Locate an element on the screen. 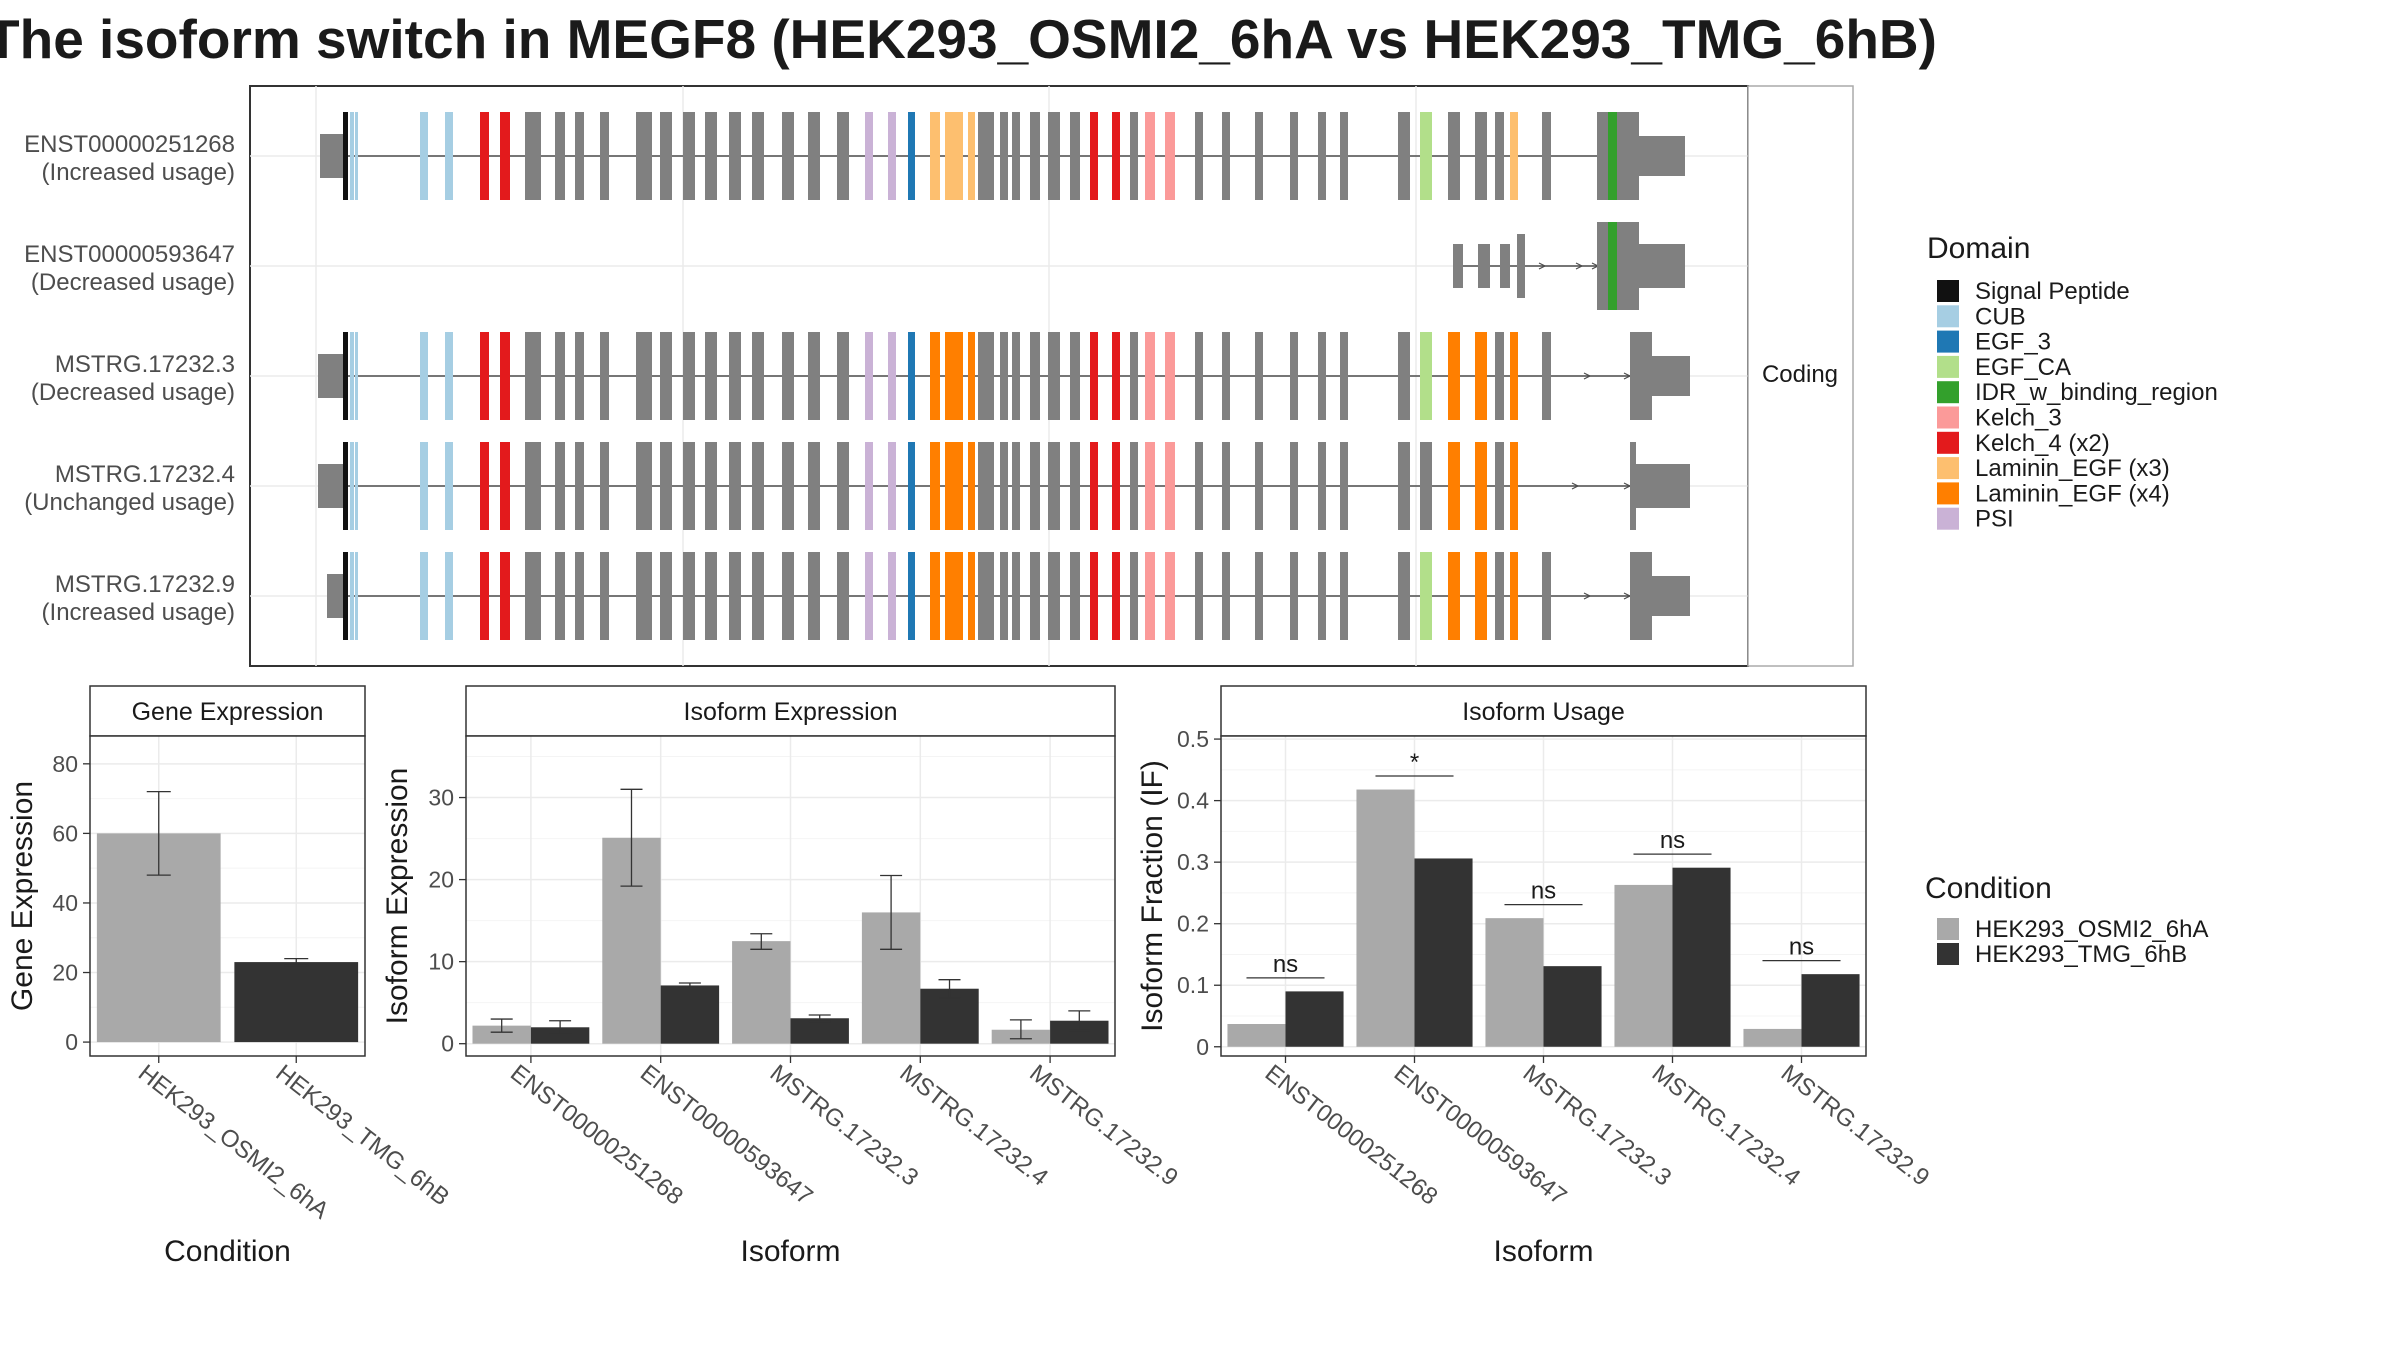  y-tick-label: 60 is located at coordinates (65, 833).